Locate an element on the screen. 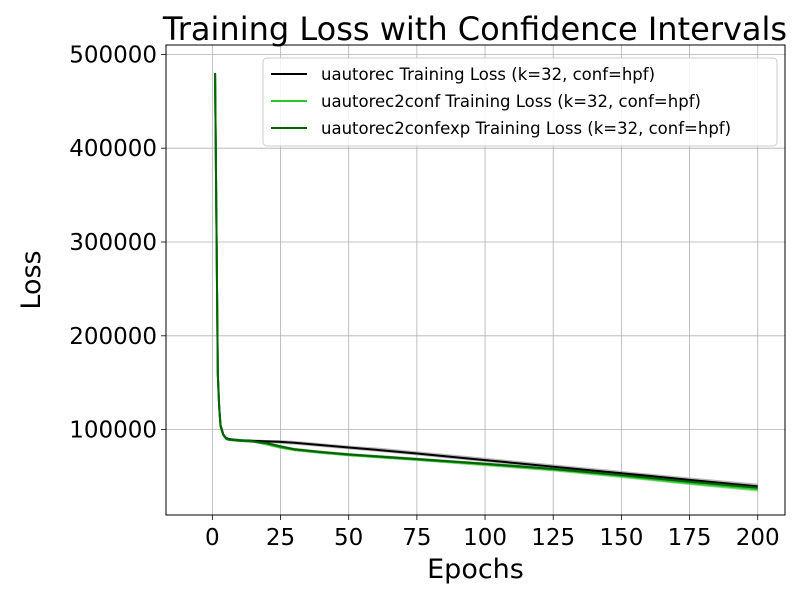  x-tick-label: 50 is located at coordinates (348, 538).